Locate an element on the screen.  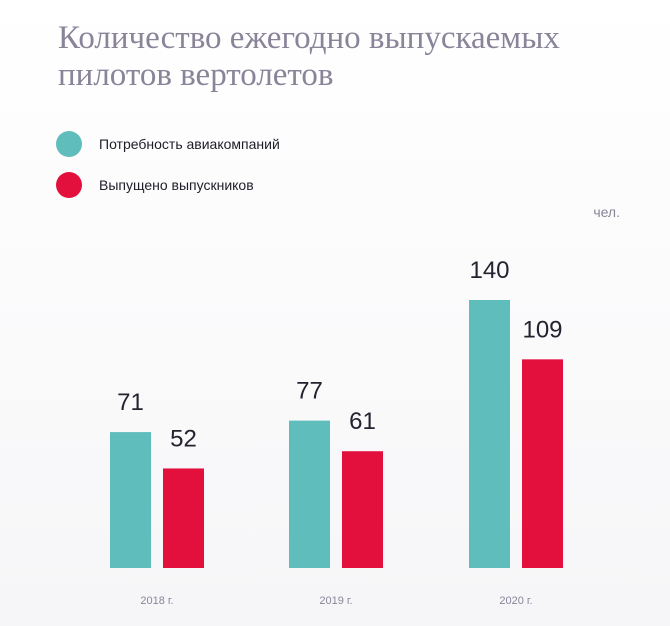
x-tick-label-2: 2020 г. is located at coordinates (515, 601).